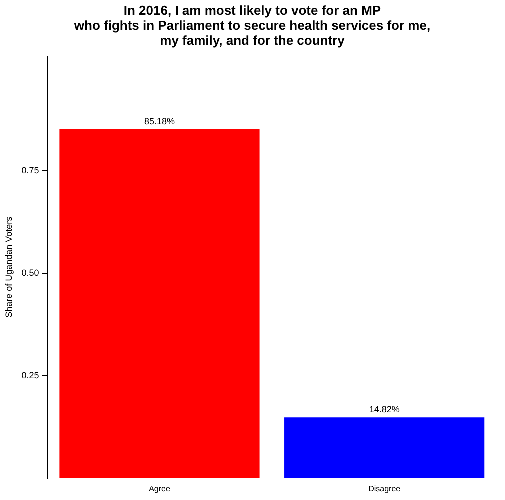 The height and width of the screenshot is (500, 505). Describe the element at coordinates (252, 25) in the screenshot. I see `chart-title: In 2016, I am most likely to vote for an MP who fights in Parliament to secure health services for me, my family, and for the country` at that location.